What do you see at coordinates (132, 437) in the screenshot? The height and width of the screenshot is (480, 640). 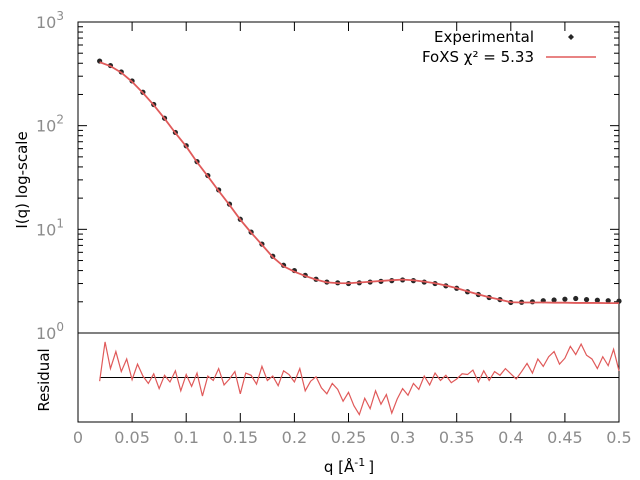 I see `x-tick-label: 0.05` at bounding box center [132, 437].